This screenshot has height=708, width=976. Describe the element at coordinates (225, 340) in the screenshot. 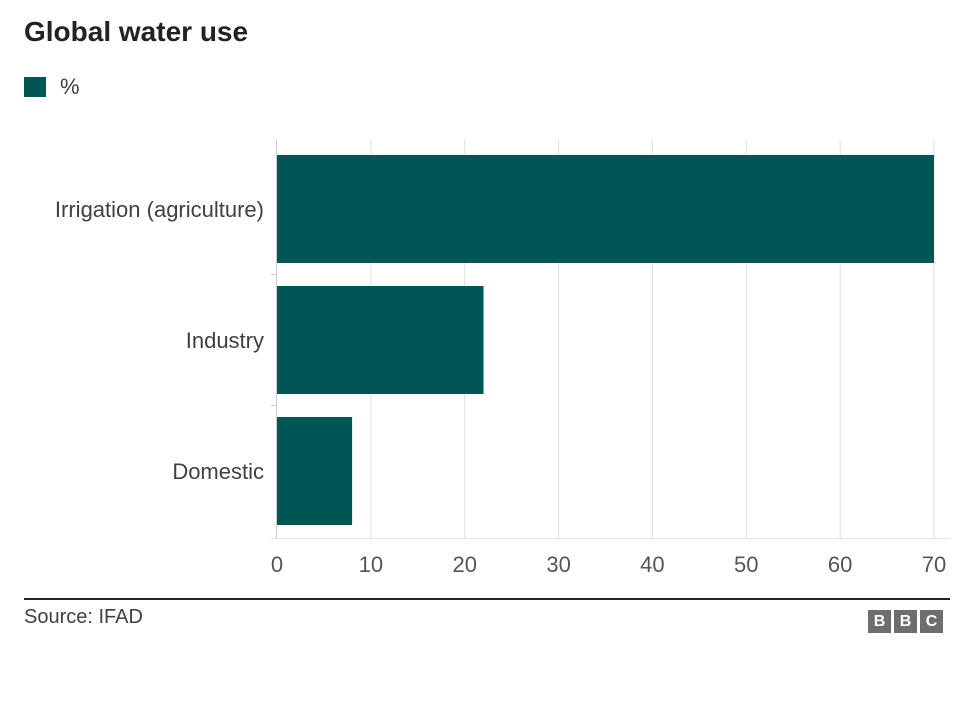

I see `category-label: Industry` at that location.